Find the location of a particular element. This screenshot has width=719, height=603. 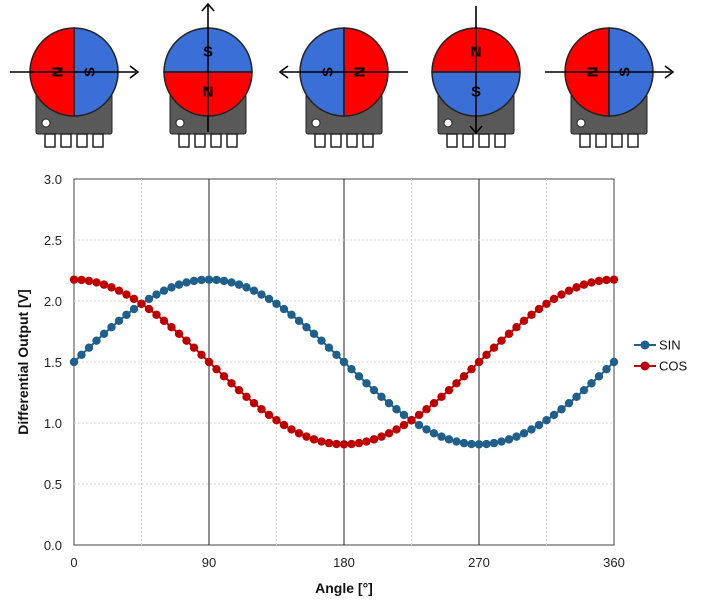

x-axis-label: Angle [°] is located at coordinates (344, 588).